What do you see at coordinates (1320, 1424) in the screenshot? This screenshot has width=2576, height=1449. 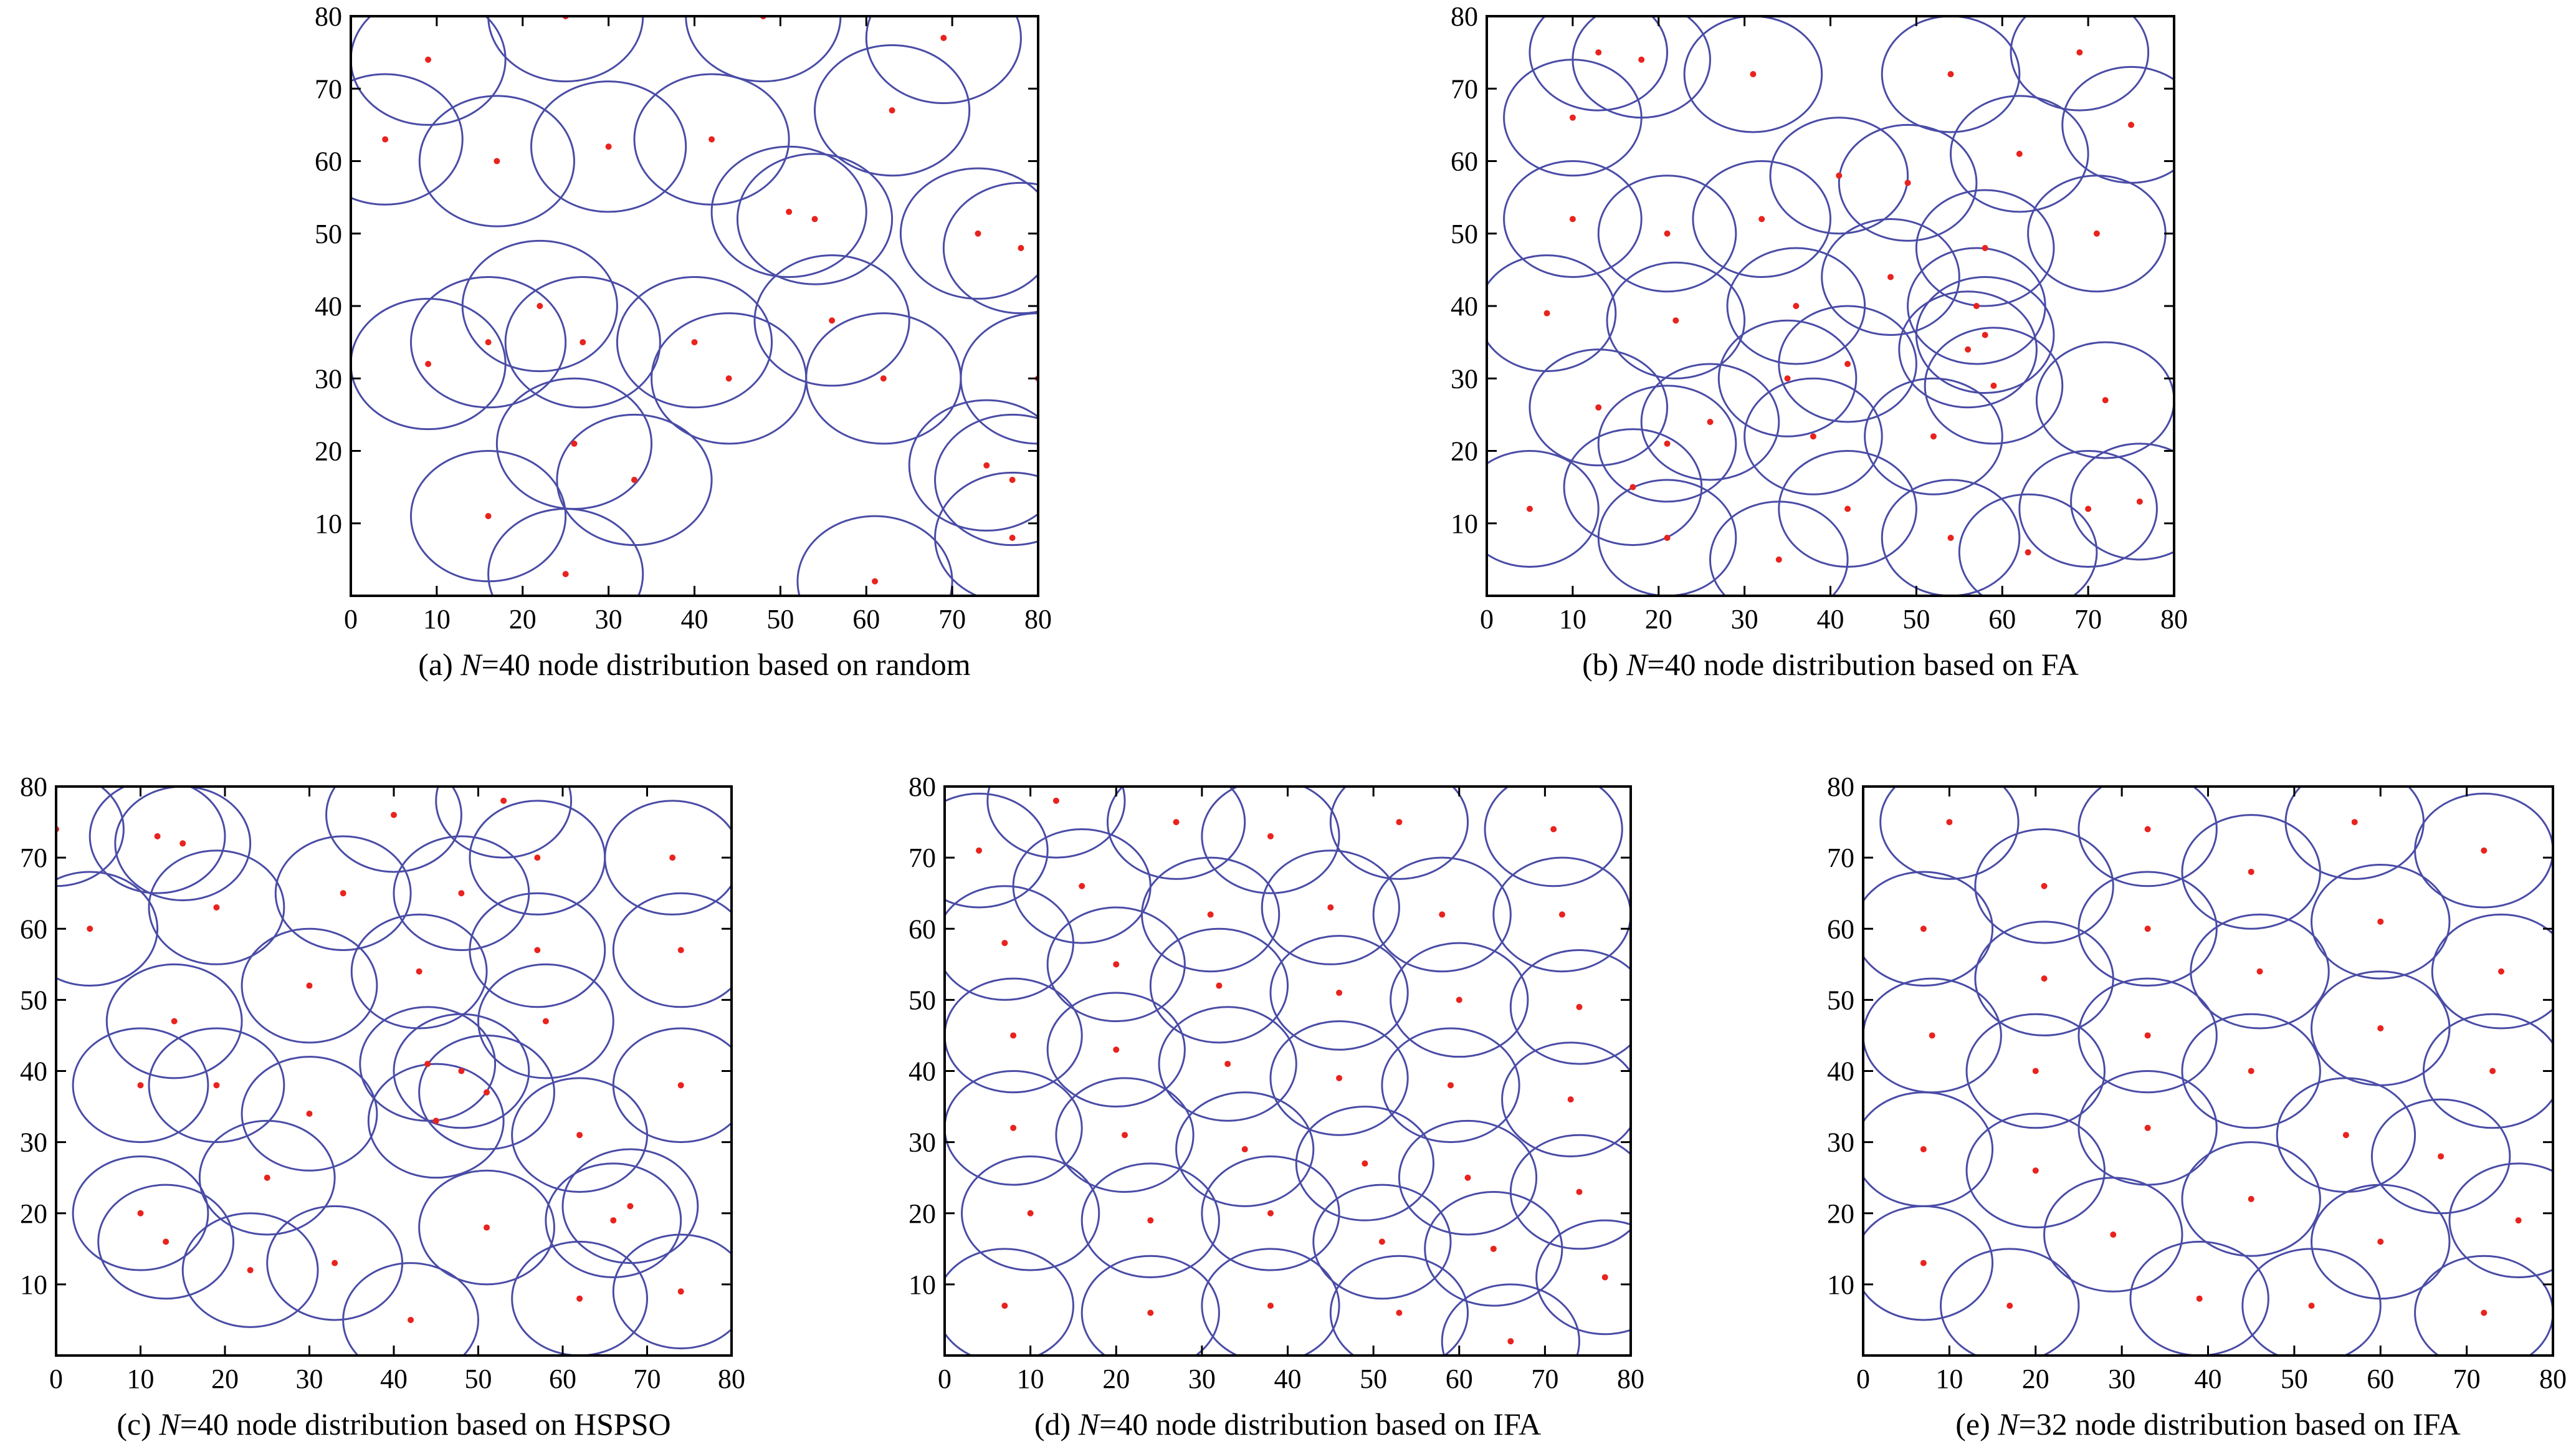 I see `caption-suffix: =40 node distribution based on IFA` at bounding box center [1320, 1424].